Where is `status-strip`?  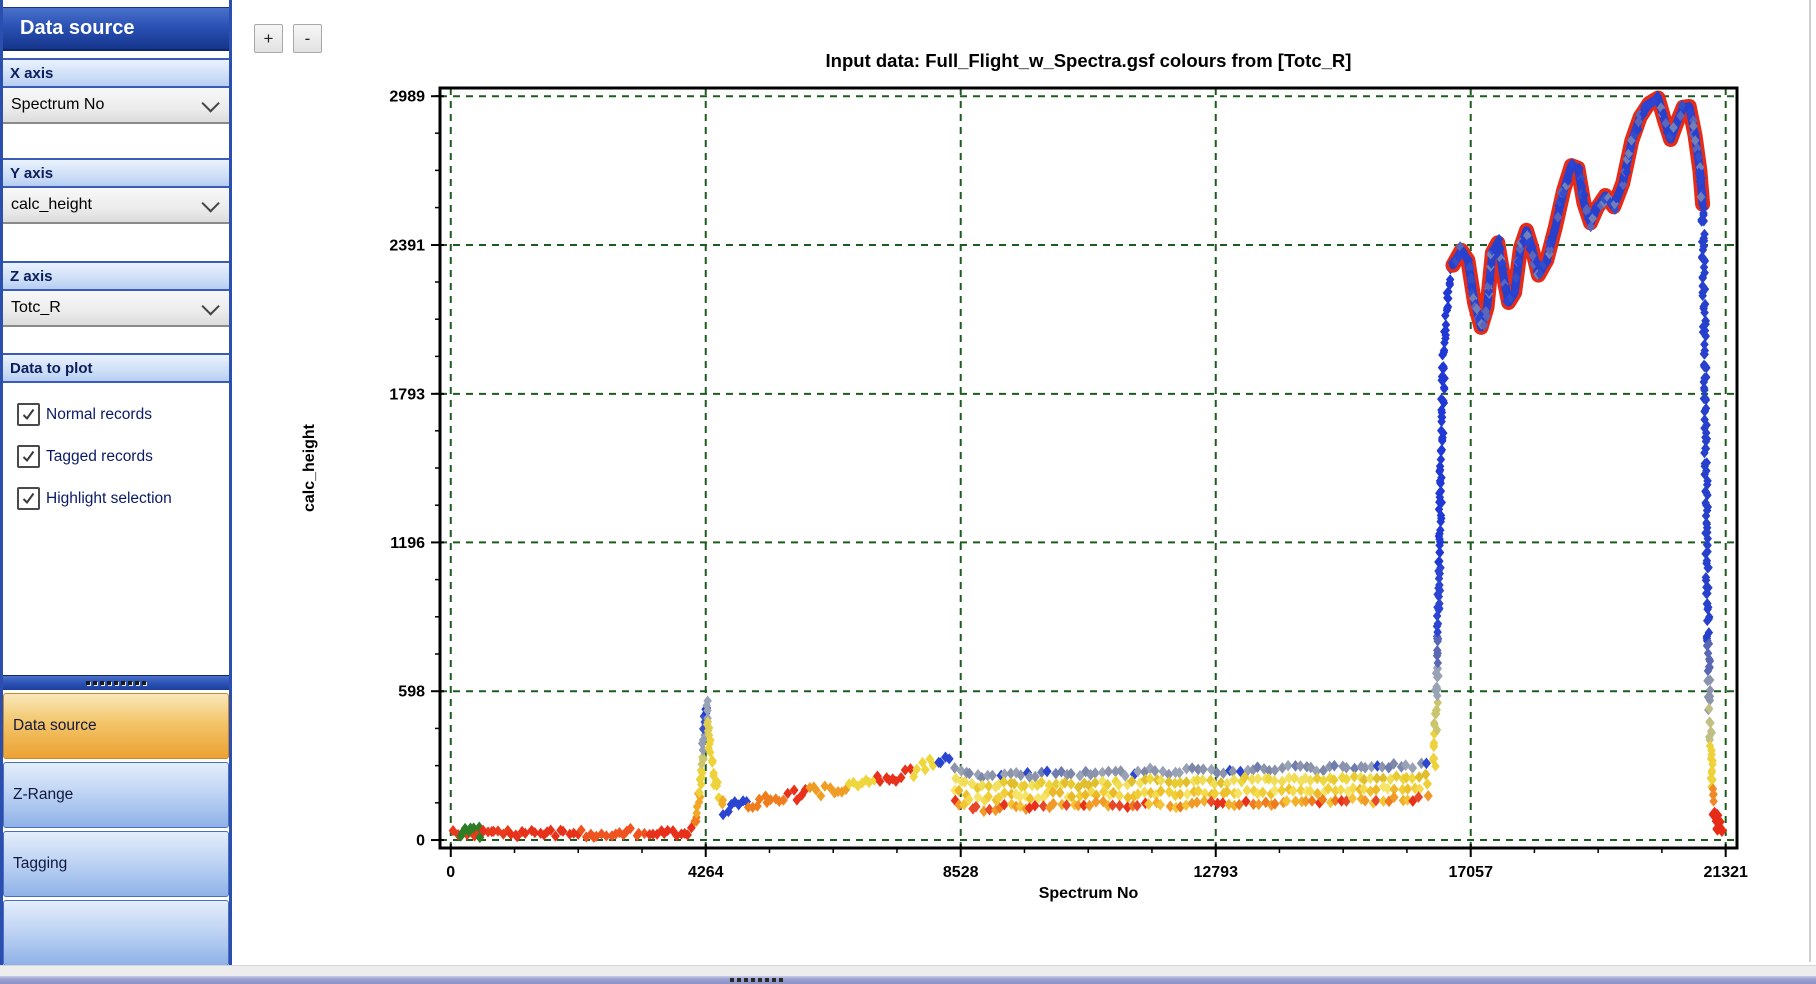 status-strip is located at coordinates (908, 970).